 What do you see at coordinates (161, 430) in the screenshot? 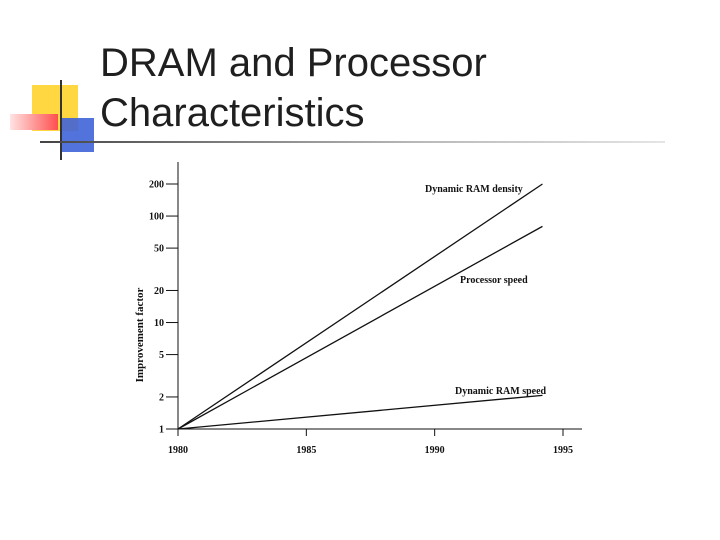
I see `y-tick-label-0: 1` at bounding box center [161, 430].